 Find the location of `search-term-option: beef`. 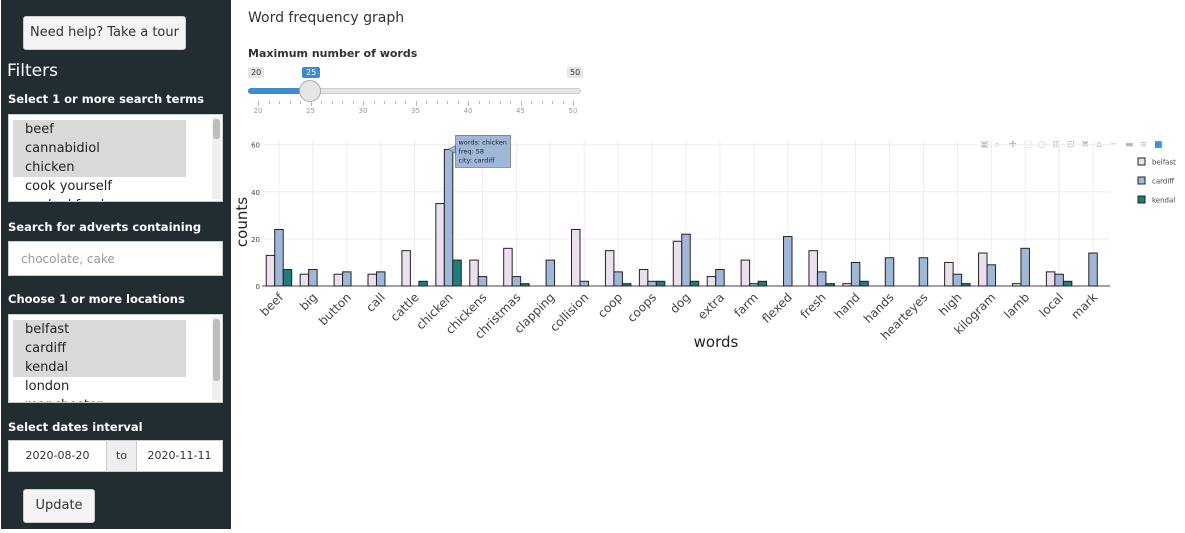

search-term-option: beef is located at coordinates (99, 129).